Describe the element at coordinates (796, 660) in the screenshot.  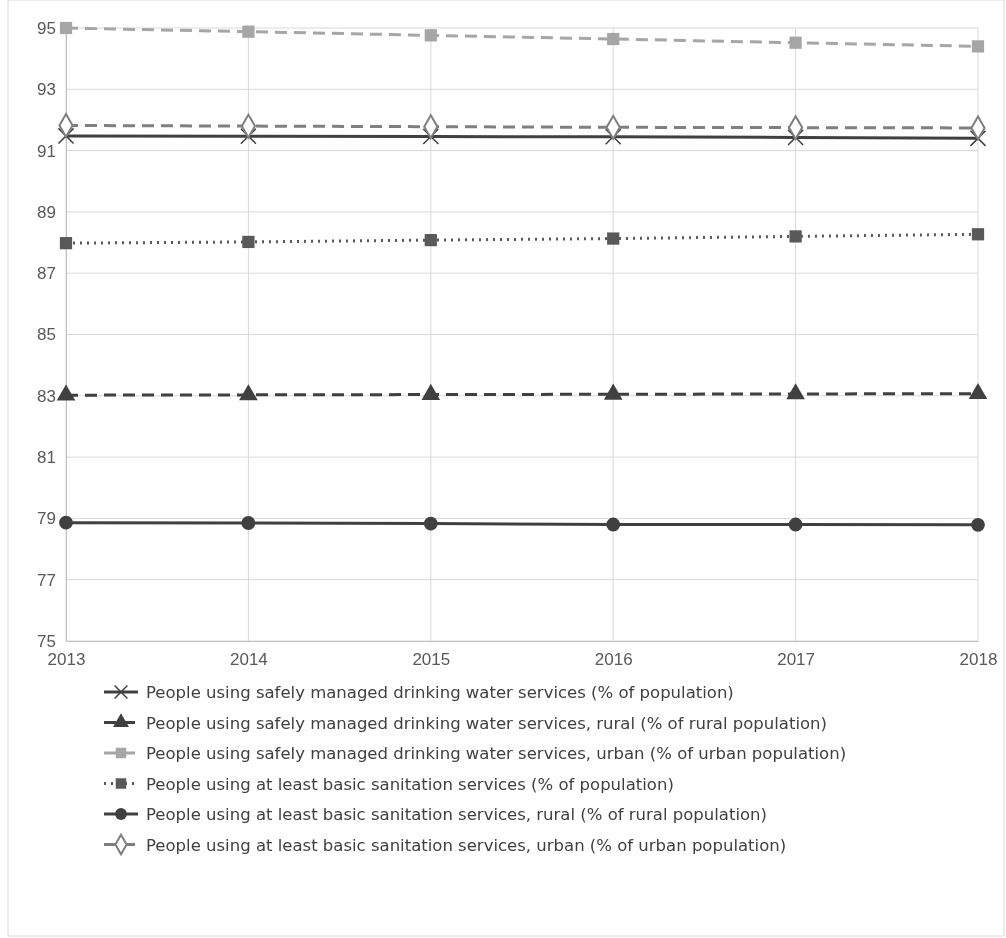
I see `x-tick-label: 2017` at that location.